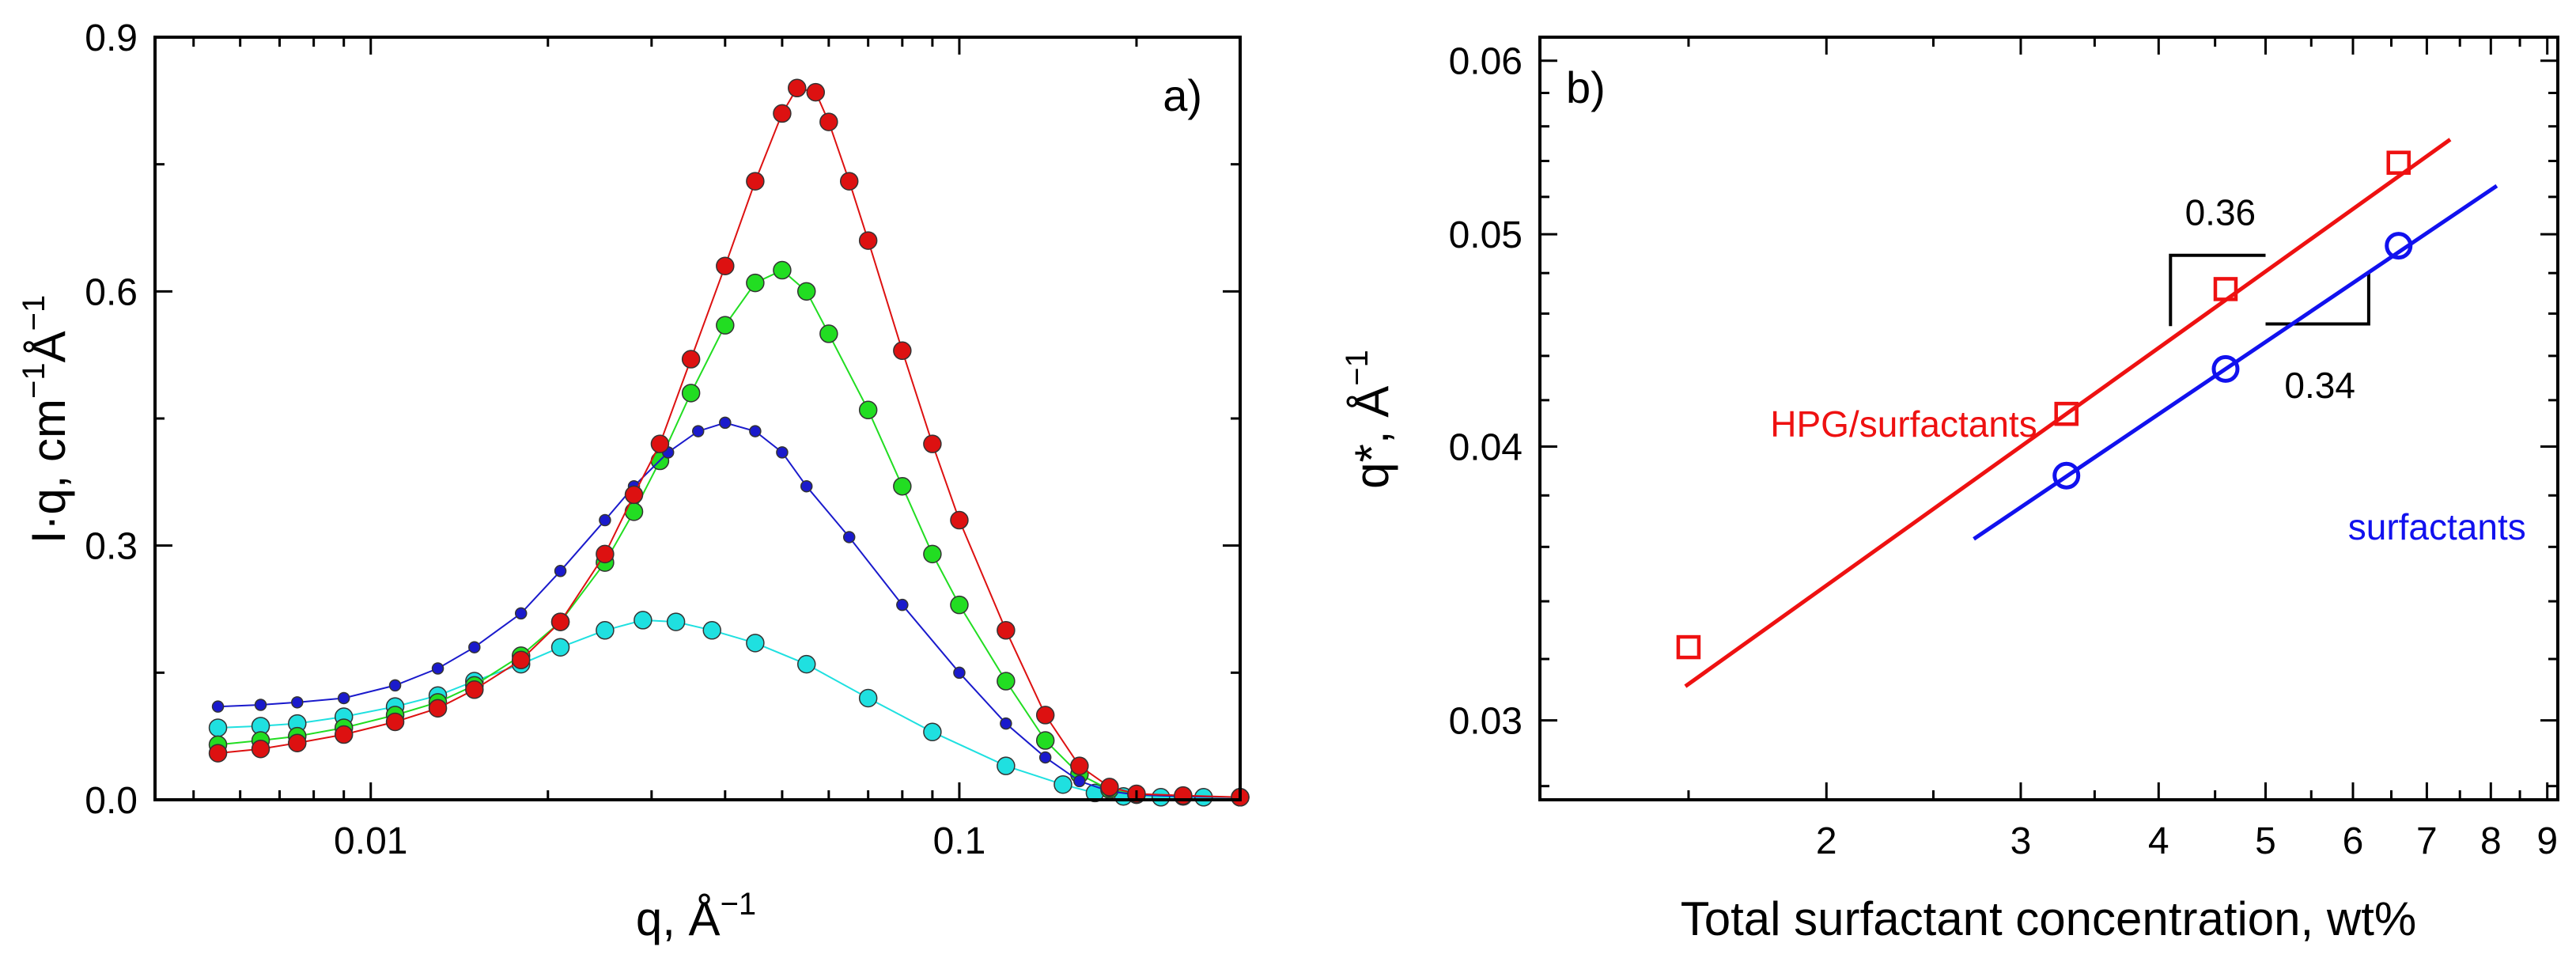 The image size is (2576, 958). What do you see at coordinates (111, 801) in the screenshot?
I see `y-tick-label: 0.0` at bounding box center [111, 801].